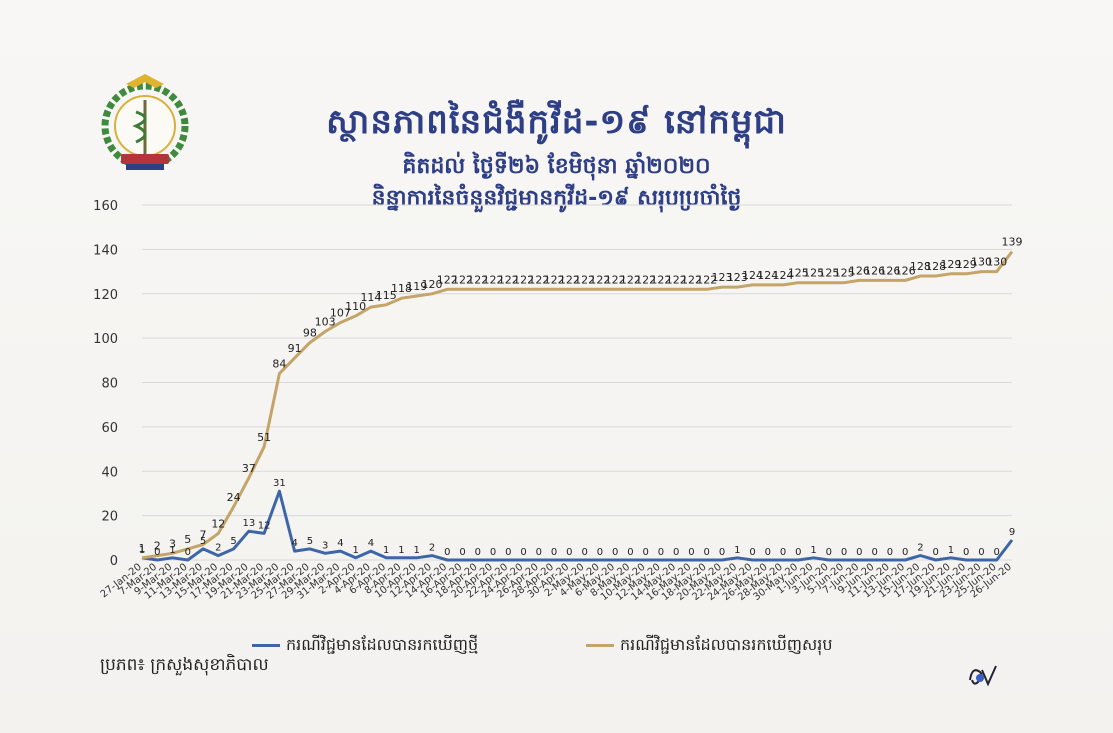 Image resolution: width=1113 pixels, height=733 pixels. I want to click on total-data-label: 24, so click(234, 497).